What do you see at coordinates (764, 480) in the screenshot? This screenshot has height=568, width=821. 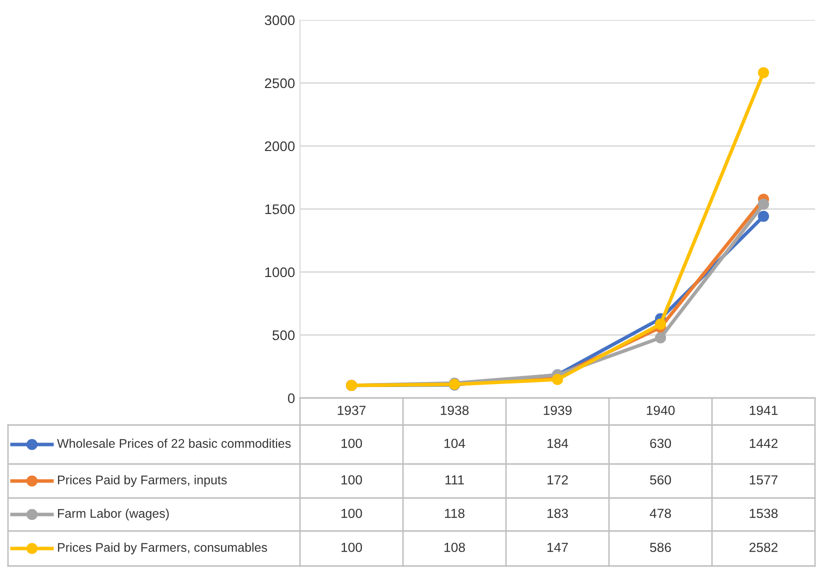 I see `data-label: 1577` at bounding box center [764, 480].